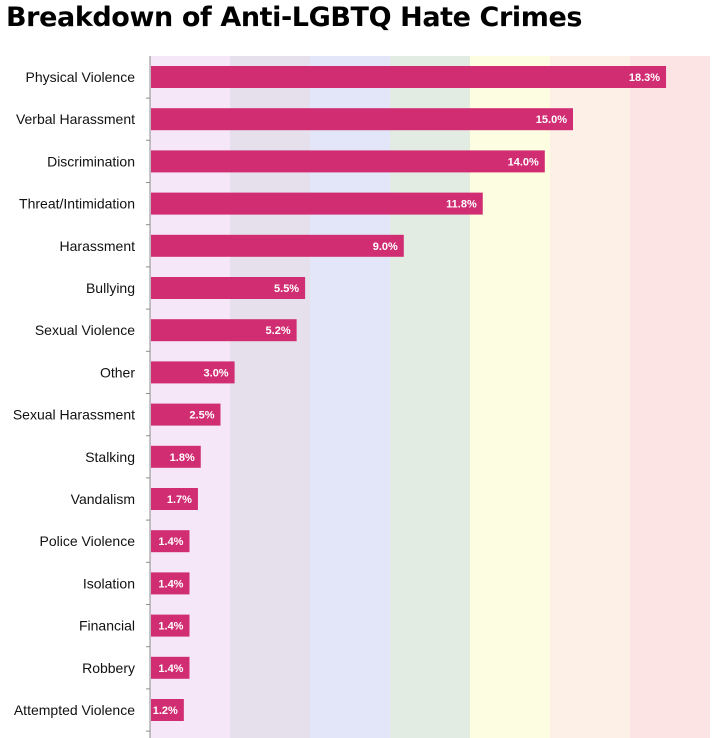 Image resolution: width=717 pixels, height=738 pixels. What do you see at coordinates (74, 710) in the screenshot?
I see `category-label: Attempted Violence` at bounding box center [74, 710].